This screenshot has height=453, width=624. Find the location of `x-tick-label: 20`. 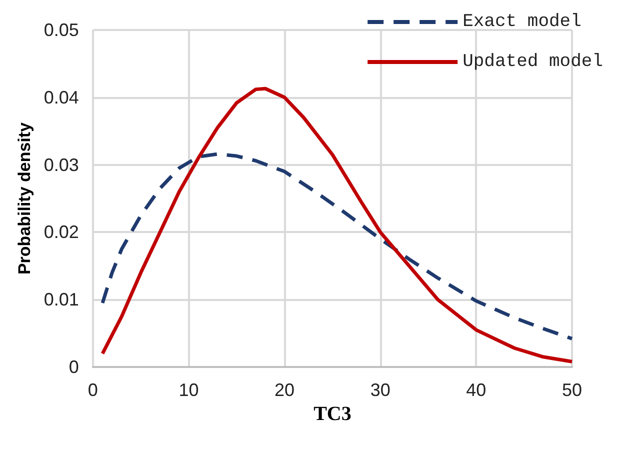

x-tick-label: 20 is located at coordinates (284, 390).